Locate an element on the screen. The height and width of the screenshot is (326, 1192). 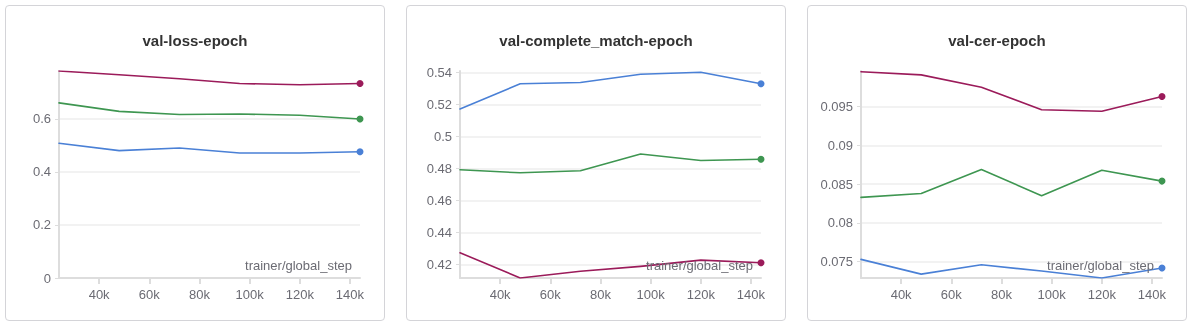
y-tick-label: 0.08 is located at coordinates (840, 223).